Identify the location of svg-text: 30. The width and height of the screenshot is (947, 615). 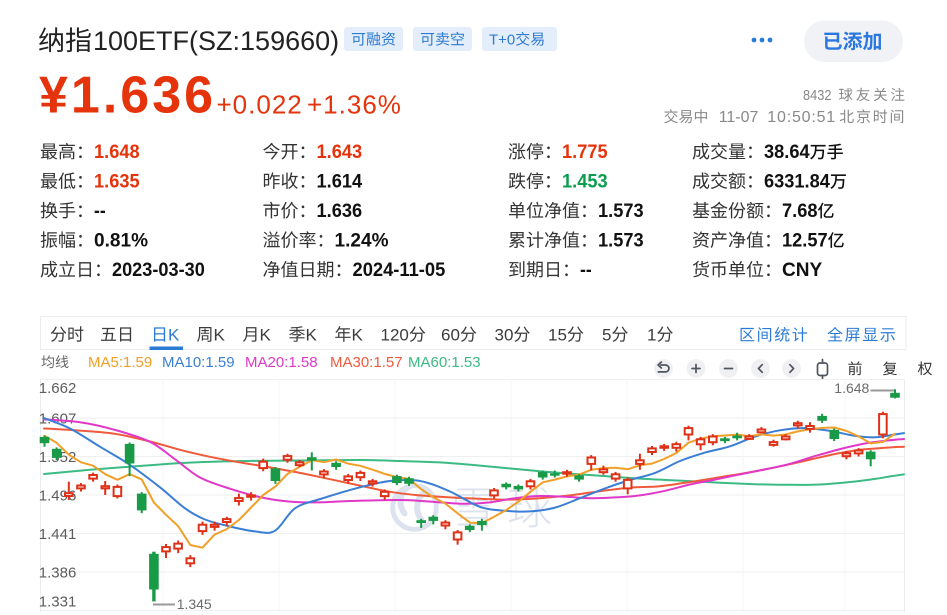
(504, 335).